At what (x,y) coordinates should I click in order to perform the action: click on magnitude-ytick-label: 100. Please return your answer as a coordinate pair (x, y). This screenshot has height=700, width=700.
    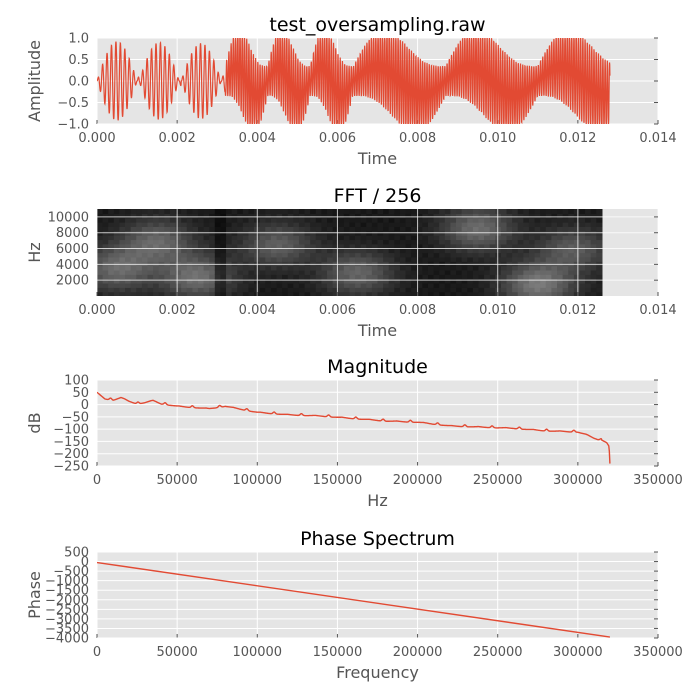
    Looking at the image, I should click on (76, 381).